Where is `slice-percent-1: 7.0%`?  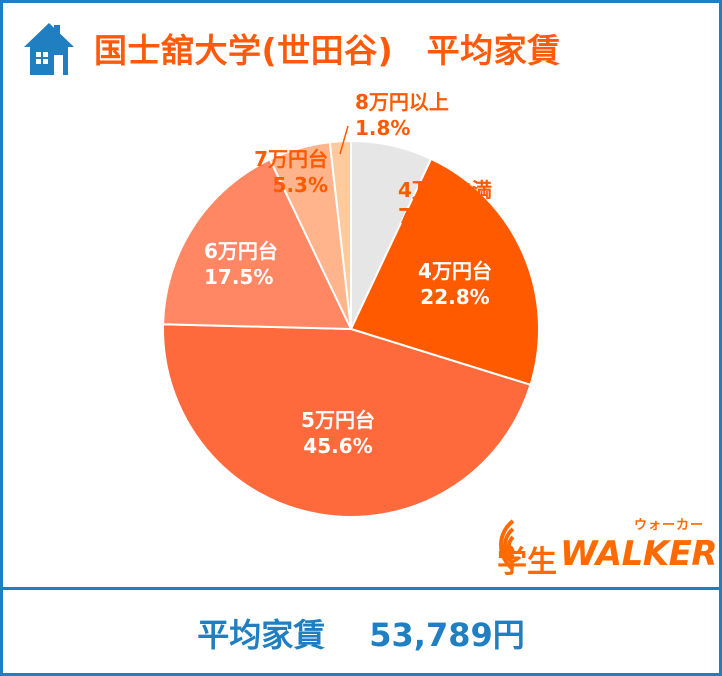 slice-percent-1: 7.0% is located at coordinates (425, 216).